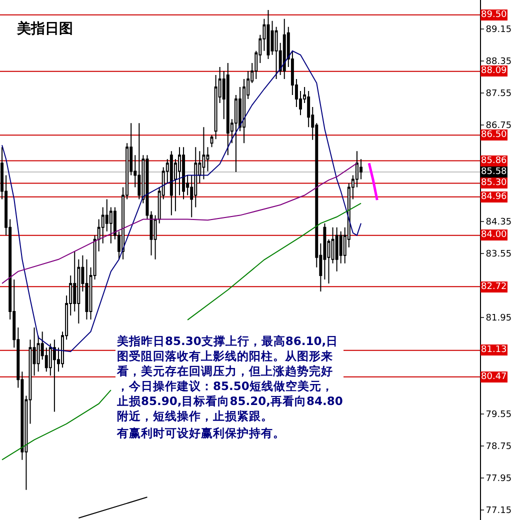 The image size is (512, 520). What do you see at coordinates (494, 197) in the screenshot?
I see `ref-line-label: 84.96` at bounding box center [494, 197].